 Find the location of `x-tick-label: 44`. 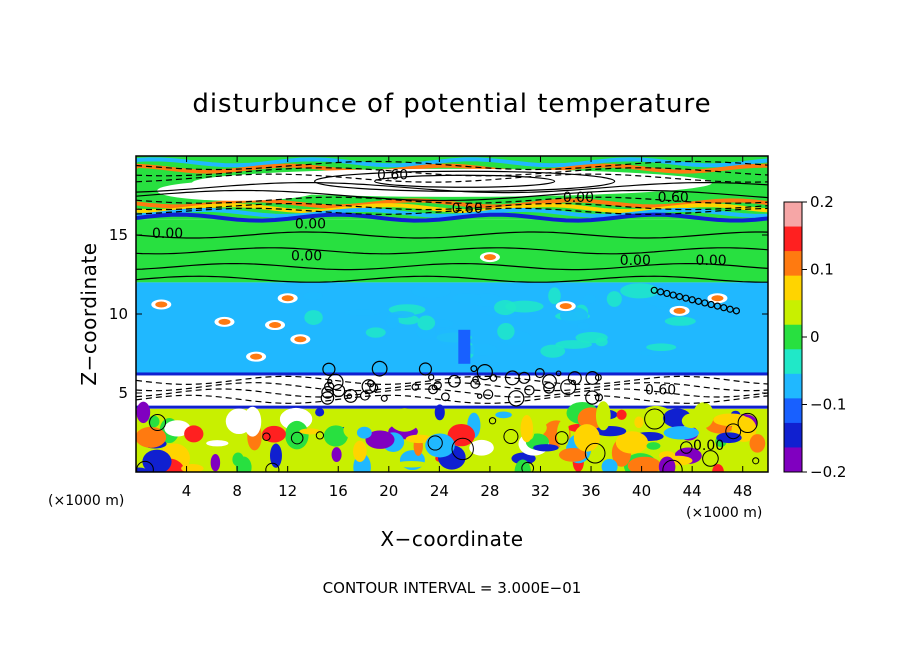

x-tick-label: 44 is located at coordinates (692, 491).